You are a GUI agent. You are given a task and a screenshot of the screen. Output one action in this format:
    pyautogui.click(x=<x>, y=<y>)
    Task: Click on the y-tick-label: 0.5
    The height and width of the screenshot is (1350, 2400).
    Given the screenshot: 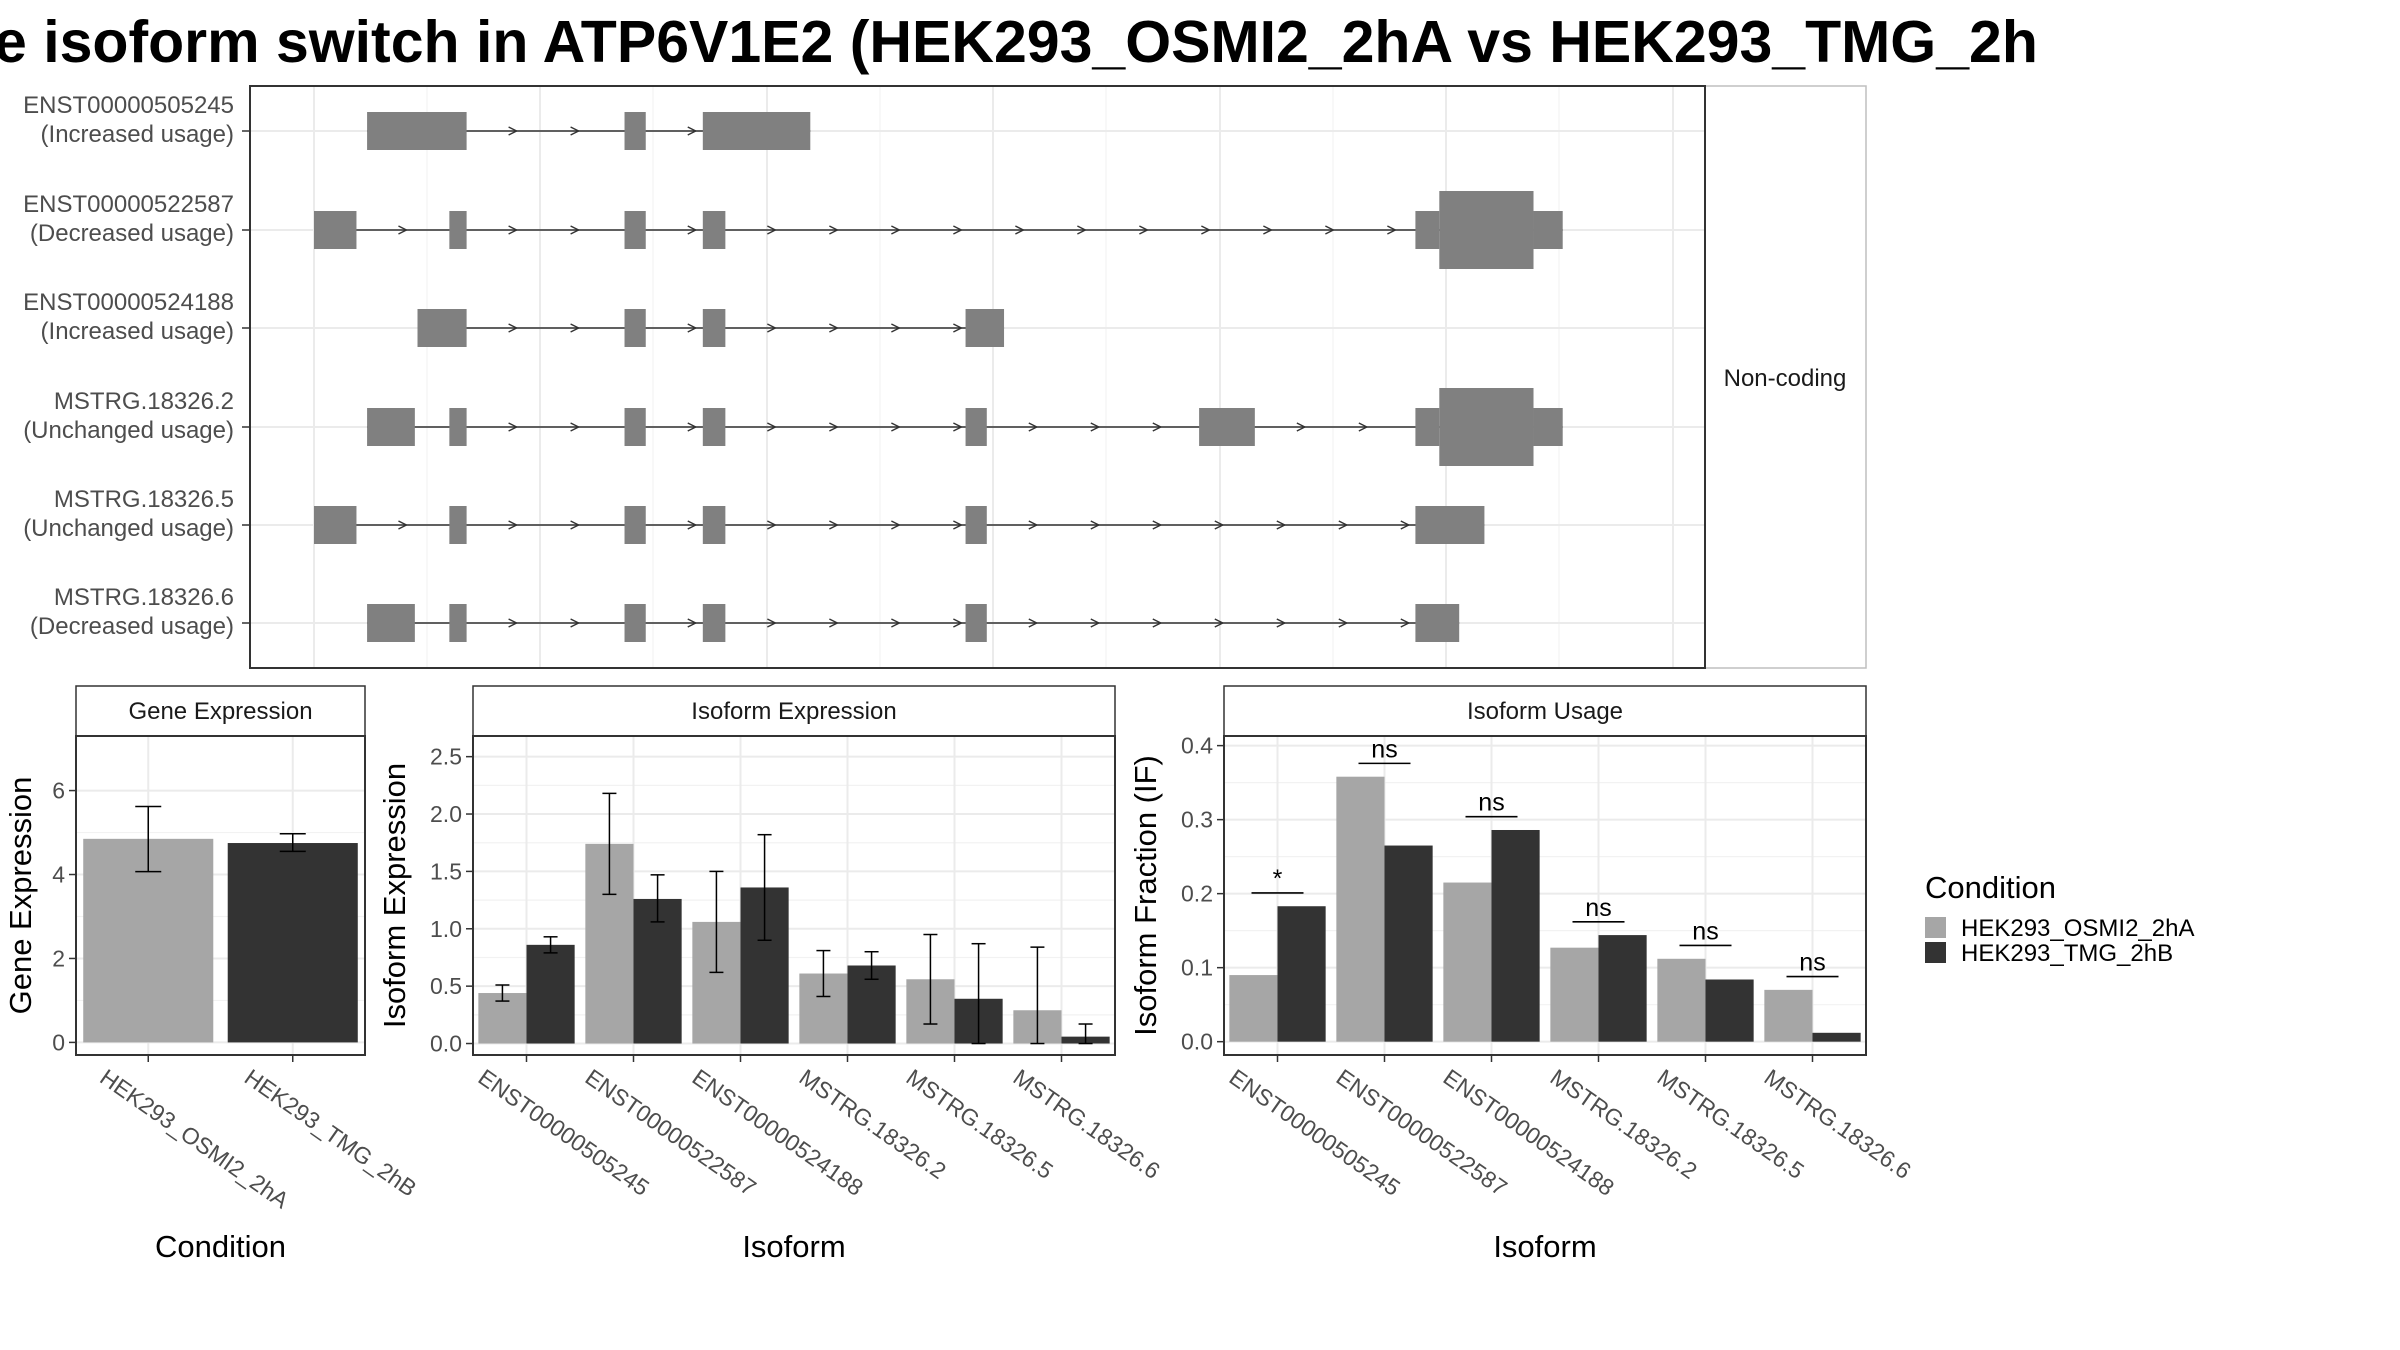 What is the action you would take?
    pyautogui.click(x=446, y=986)
    